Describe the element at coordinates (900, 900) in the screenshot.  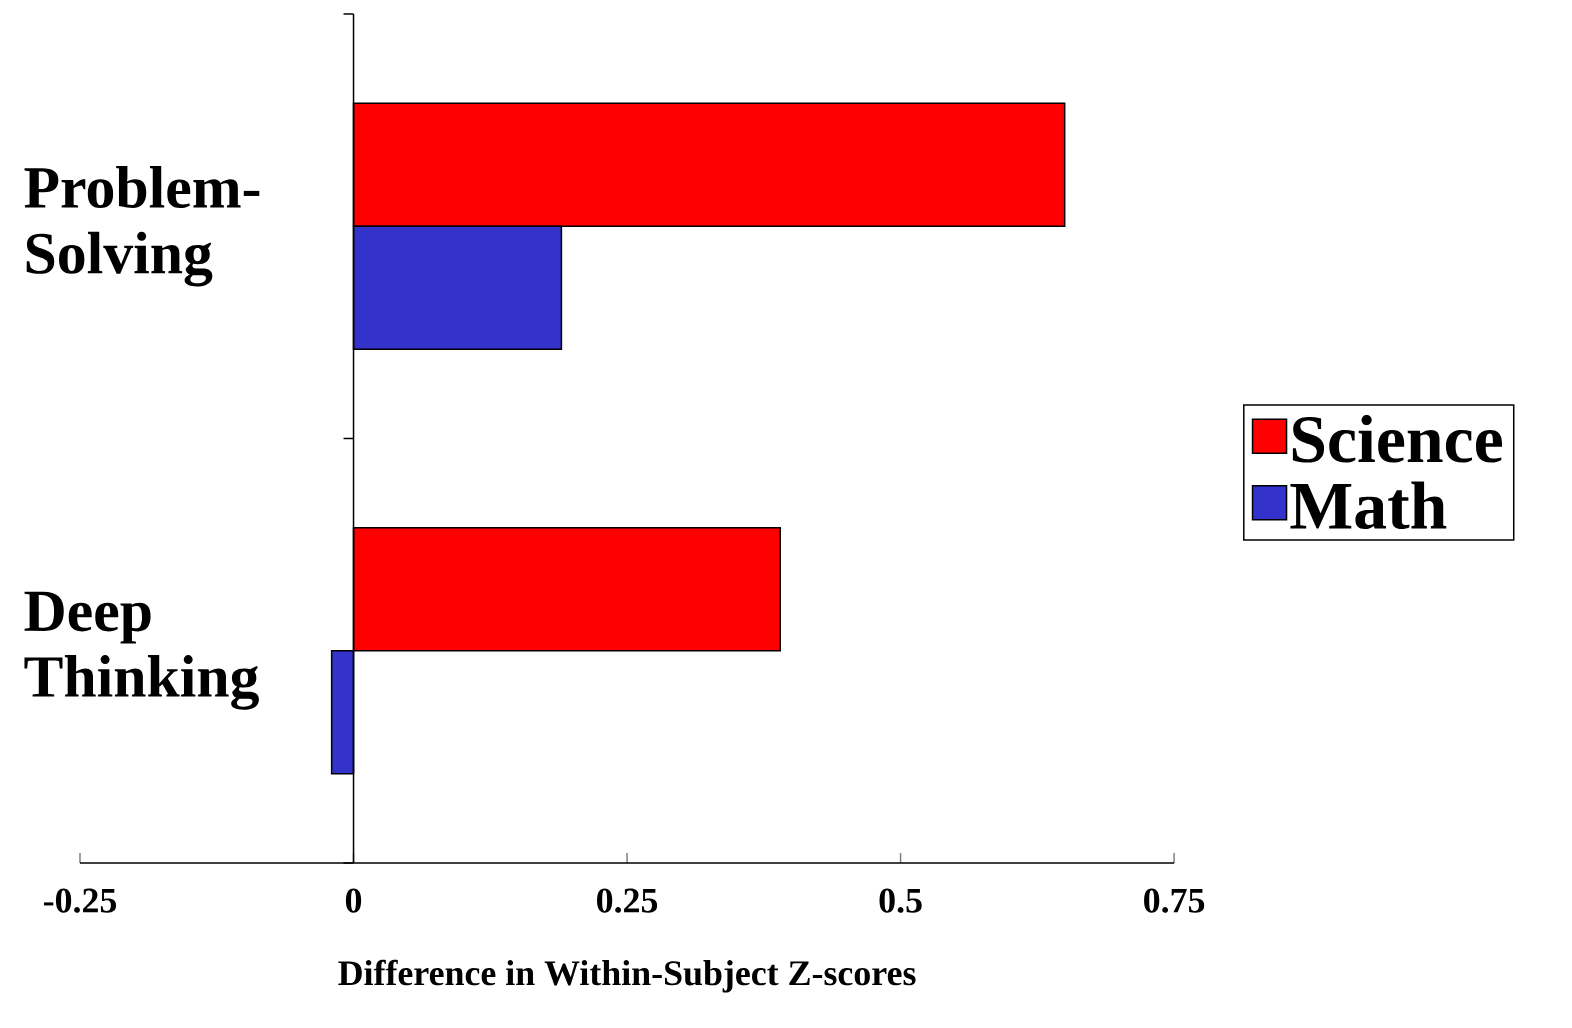
I see `x-tick-label: 0.5` at that location.